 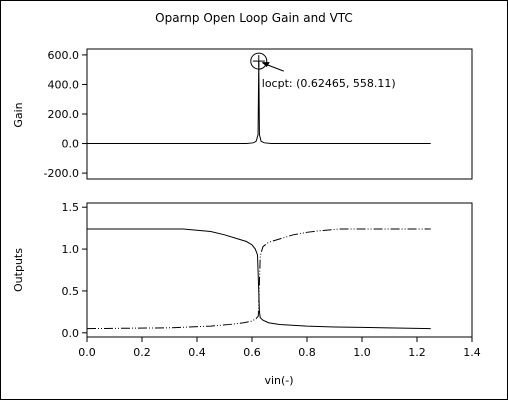 What do you see at coordinates (71, 333) in the screenshot?
I see `outputs-y-tick-label: 0.0` at bounding box center [71, 333].